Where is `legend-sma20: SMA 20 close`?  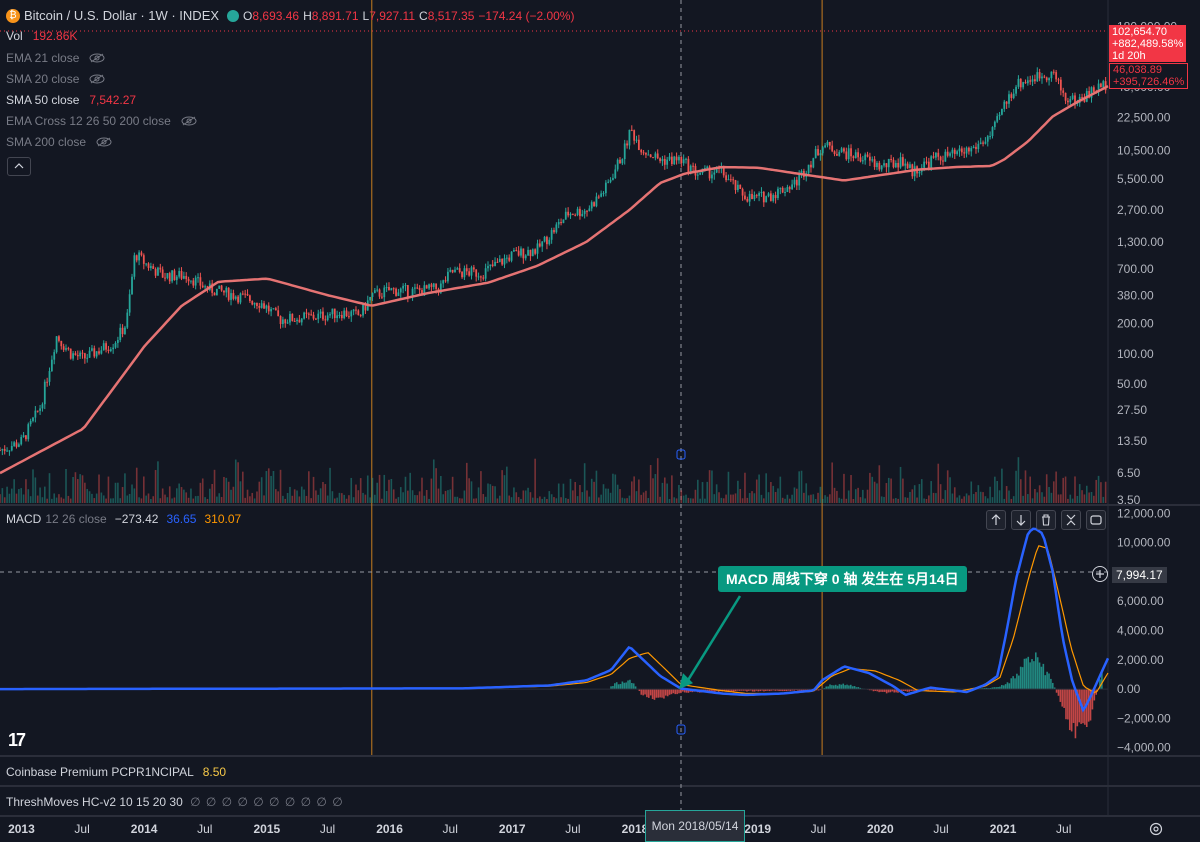
legend-sma20: SMA 20 close is located at coordinates (55, 79).